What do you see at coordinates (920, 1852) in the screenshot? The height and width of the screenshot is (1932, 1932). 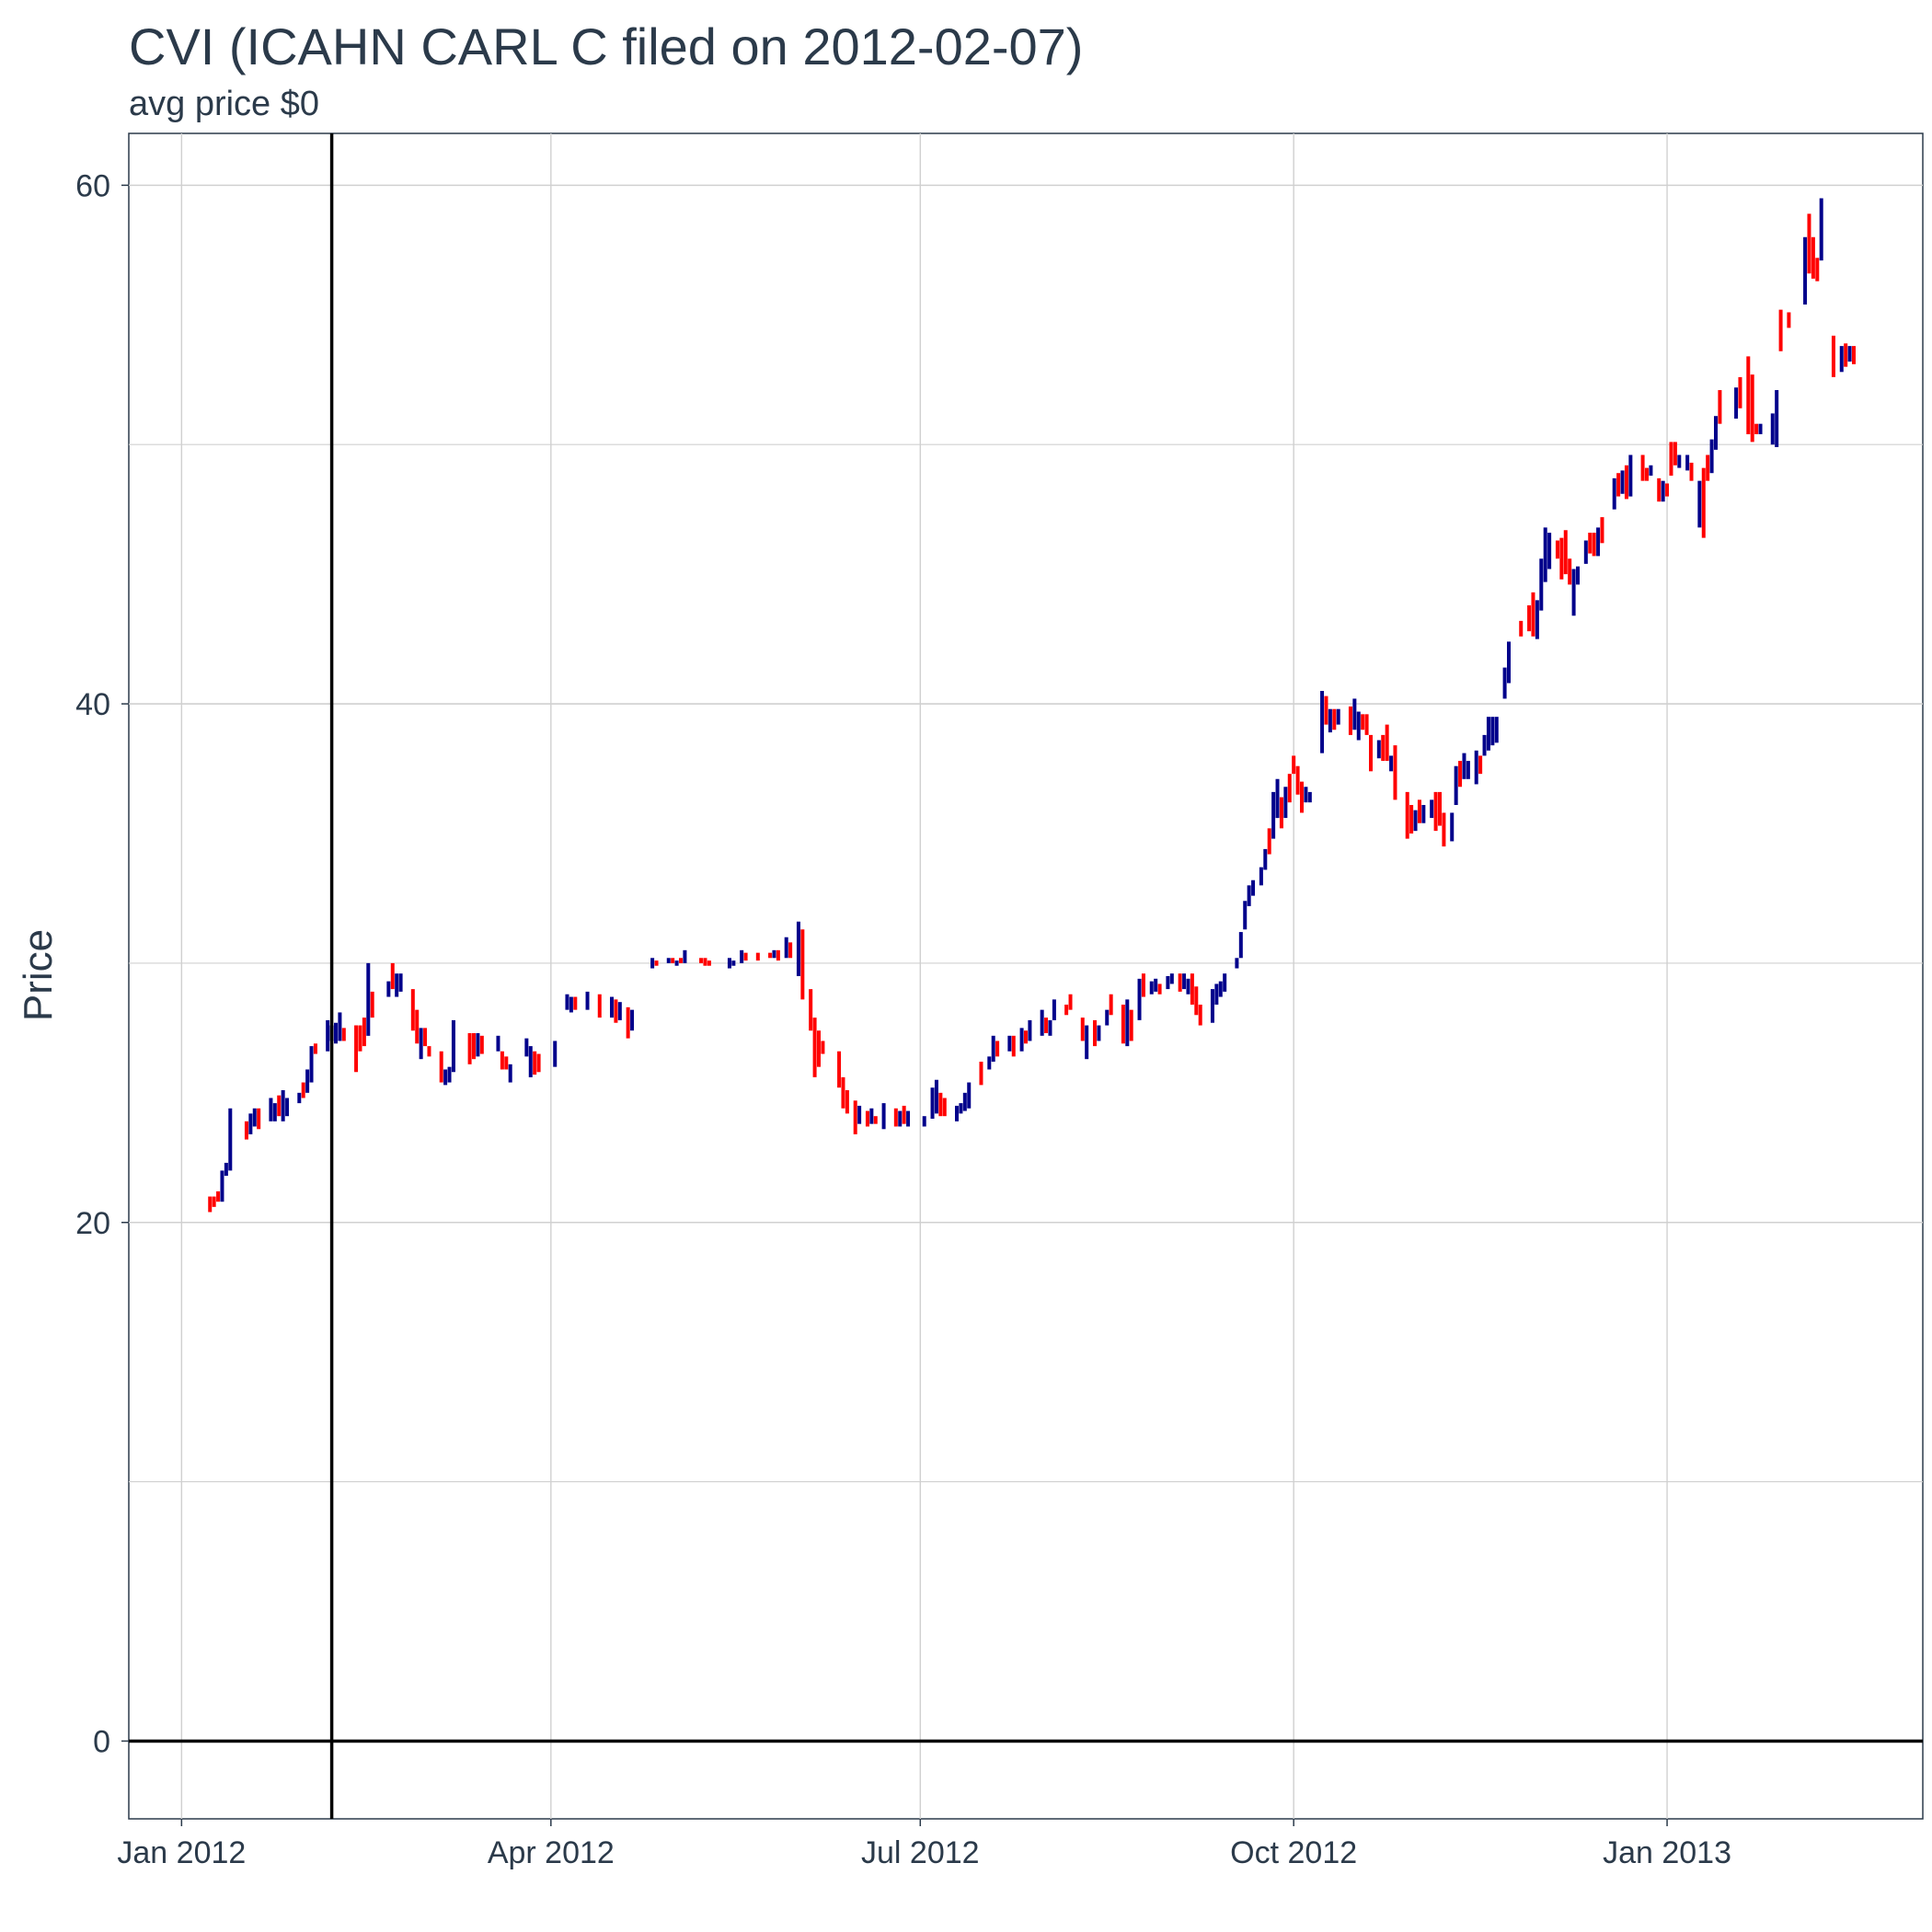 I see `x-tick-label: Jul 2012` at bounding box center [920, 1852].